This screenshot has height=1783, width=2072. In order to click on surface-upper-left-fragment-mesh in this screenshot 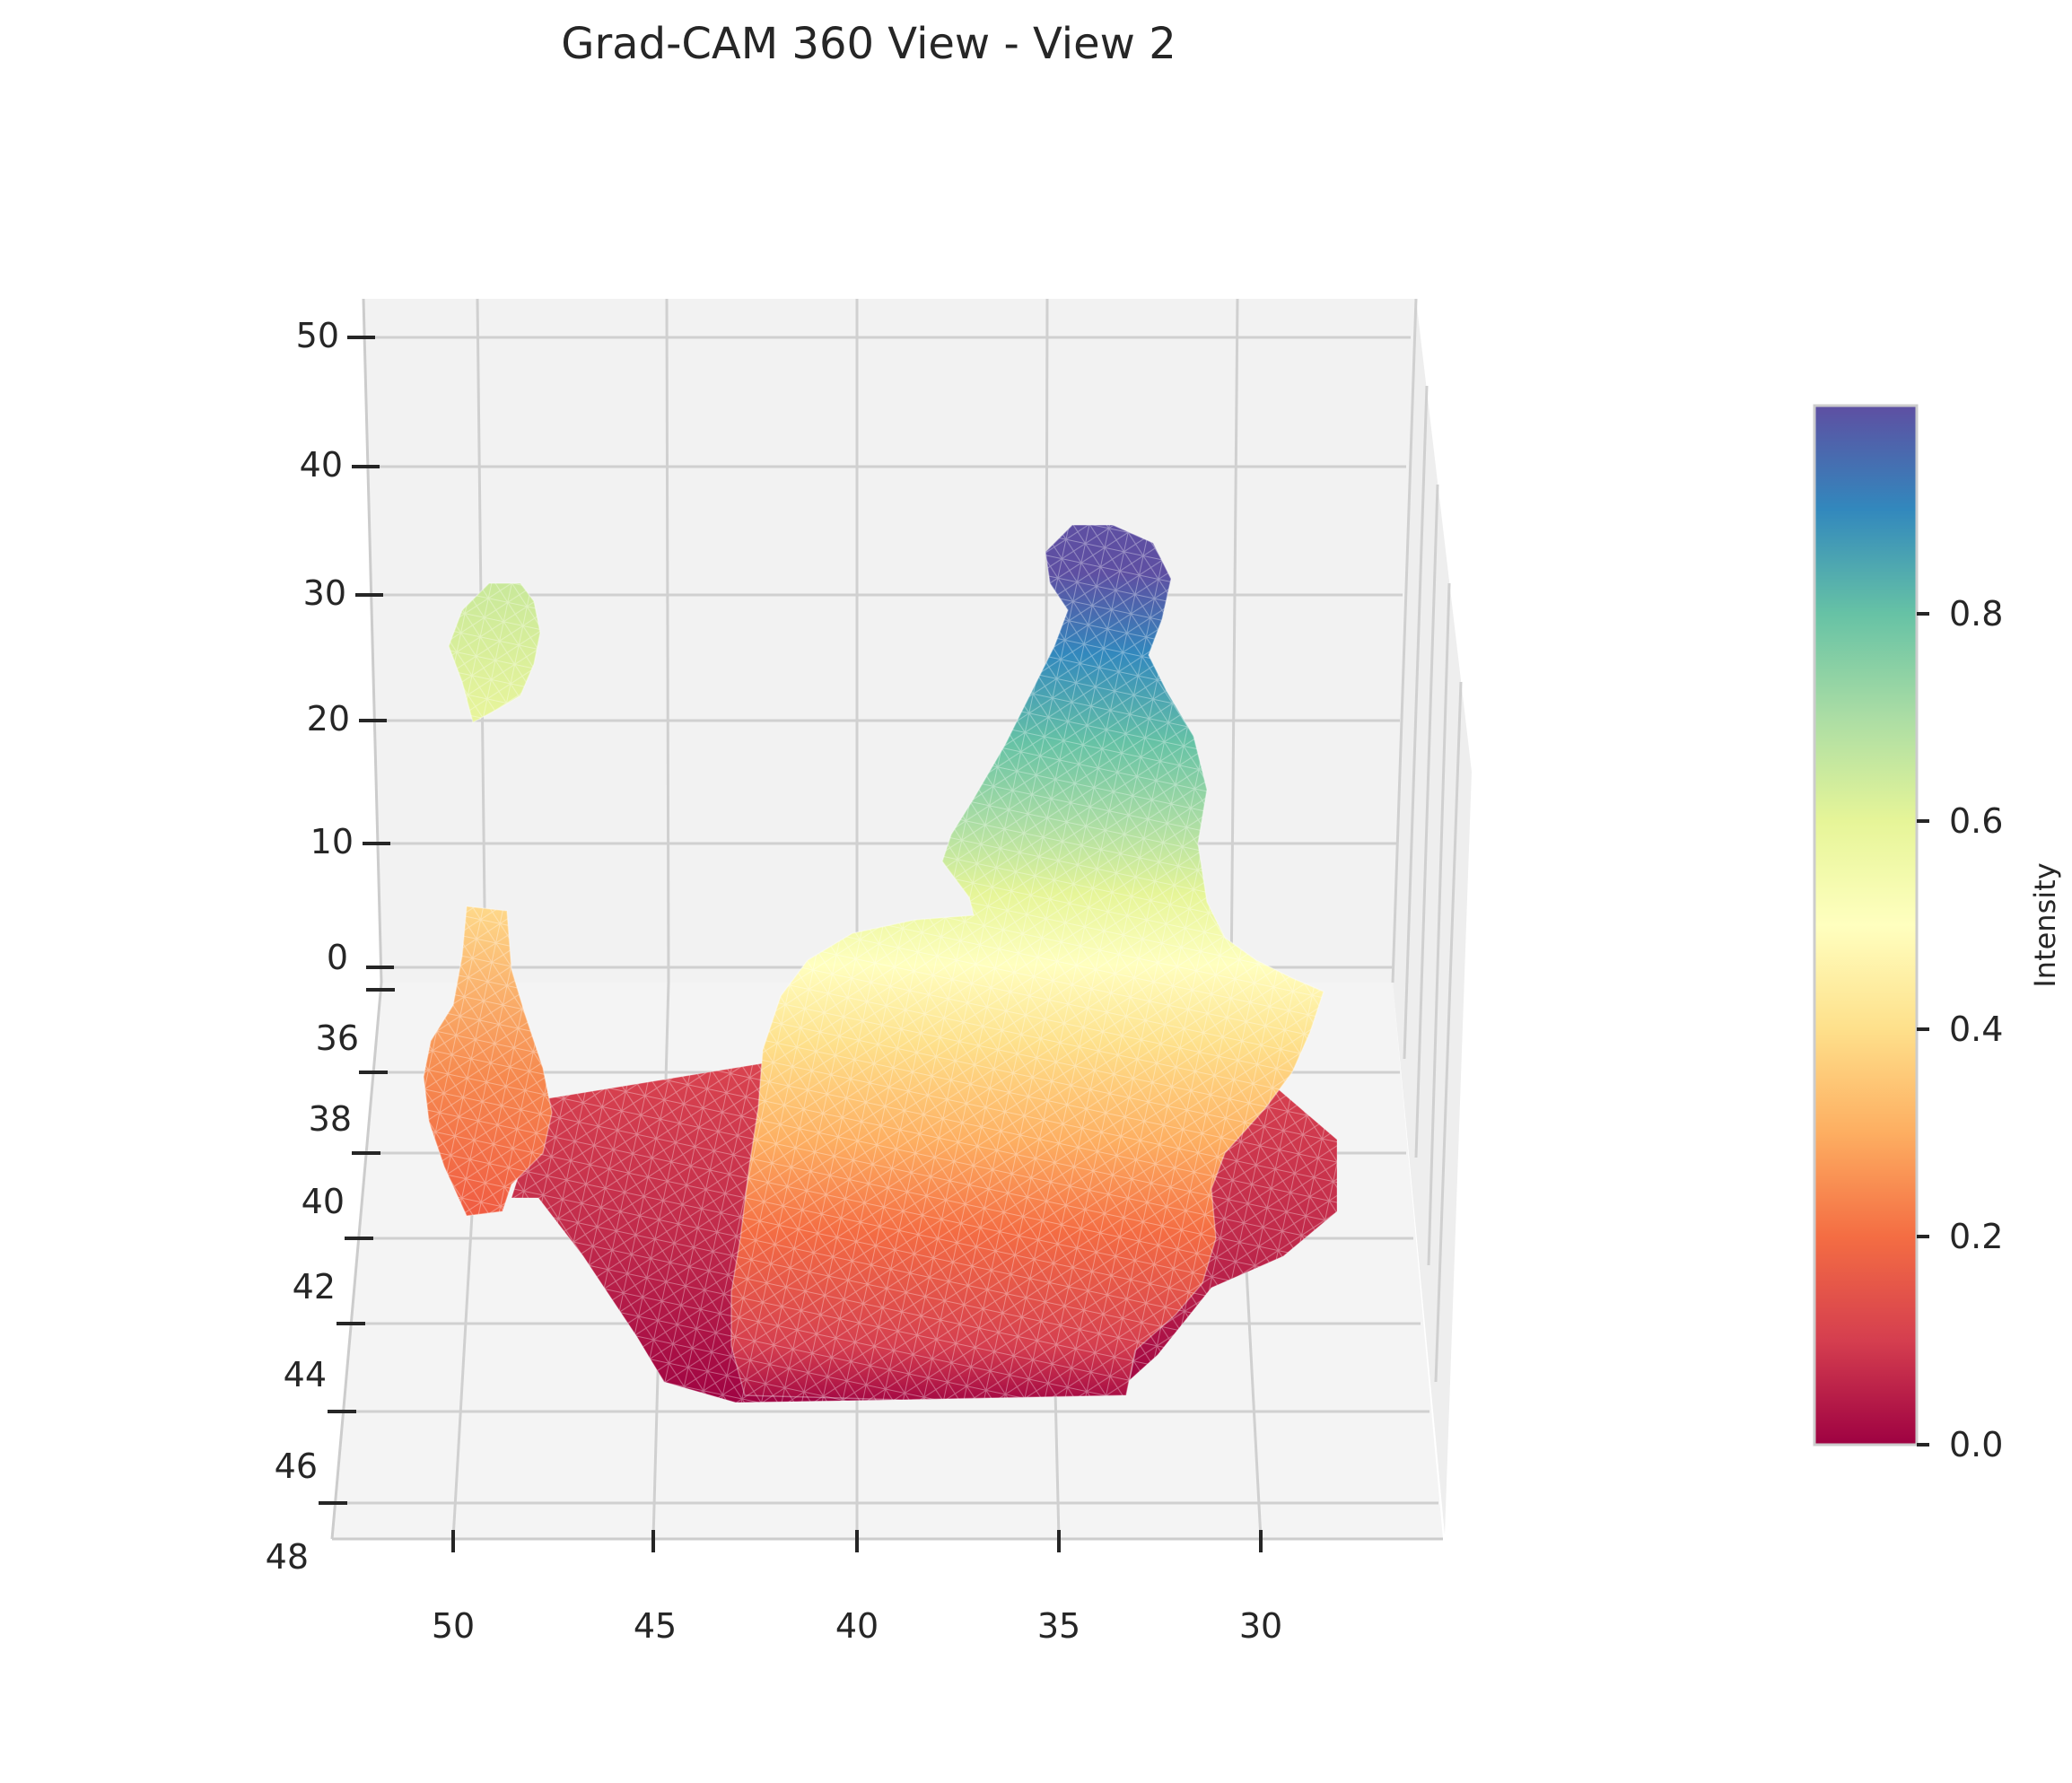, I will do `click(494, 652)`.